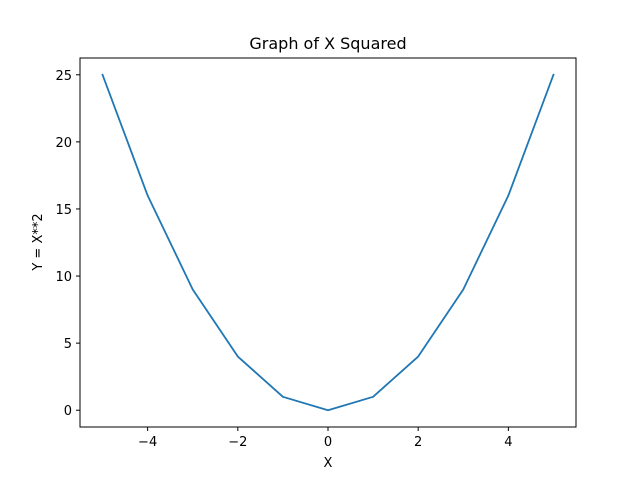 This screenshot has width=640, height=480. Describe the element at coordinates (418, 442) in the screenshot. I see `x-tick-label: 2` at that location.